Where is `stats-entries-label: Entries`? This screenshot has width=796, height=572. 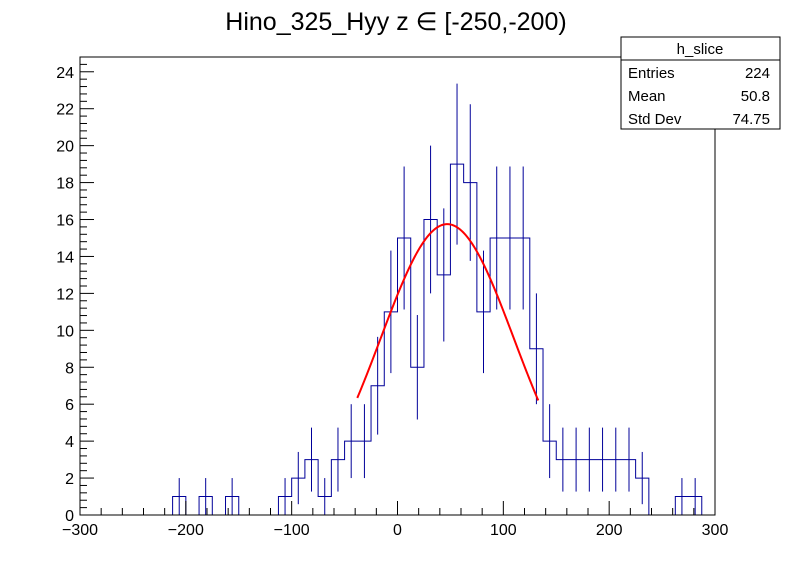
stats-entries-label: Entries is located at coordinates (651, 73).